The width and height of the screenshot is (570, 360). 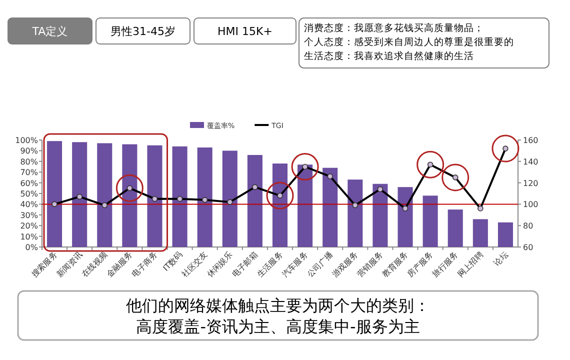 I want to click on y2-tick-label: 140, so click(x=530, y=161).